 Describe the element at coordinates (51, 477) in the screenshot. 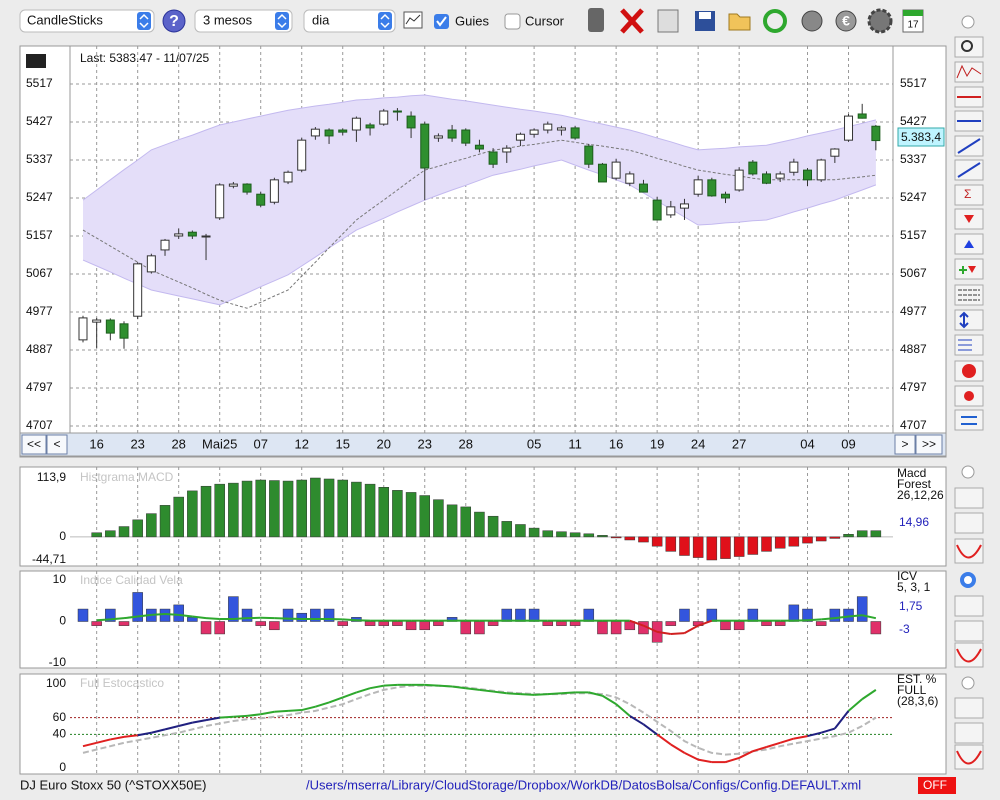

I see `y-tick-label: 113,9` at that location.